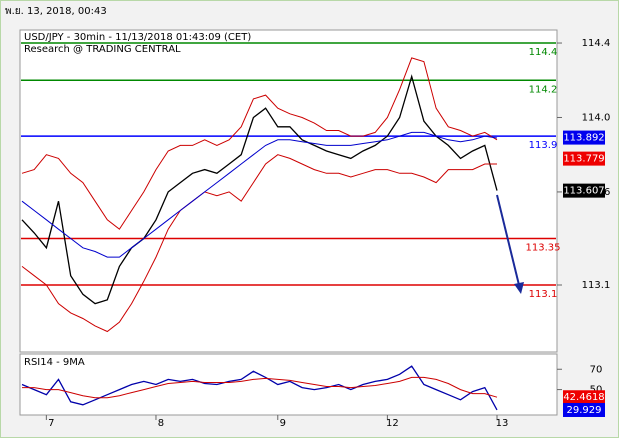  Describe the element at coordinates (56, 11) in the screenshot. I see `header-date: พ.ย. 13, 2018, 00:43` at that location.